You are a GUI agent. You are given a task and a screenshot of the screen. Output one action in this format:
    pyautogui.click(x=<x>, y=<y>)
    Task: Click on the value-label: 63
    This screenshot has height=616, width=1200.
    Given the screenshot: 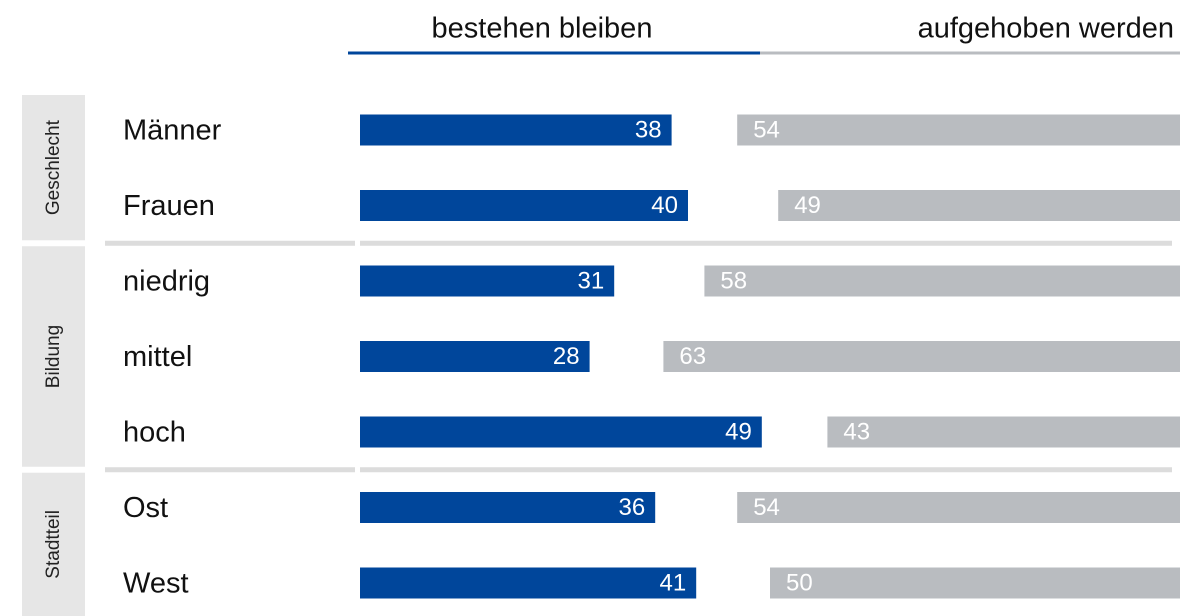 What is the action you would take?
    pyautogui.click(x=692, y=356)
    